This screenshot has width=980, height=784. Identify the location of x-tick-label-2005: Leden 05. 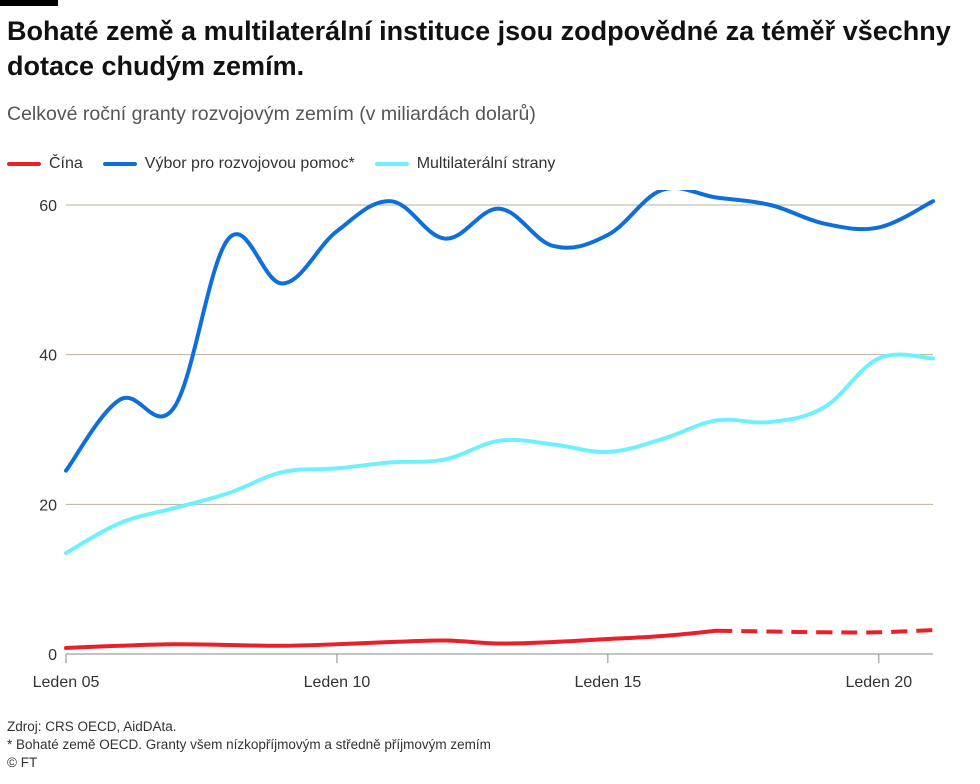
(66, 682).